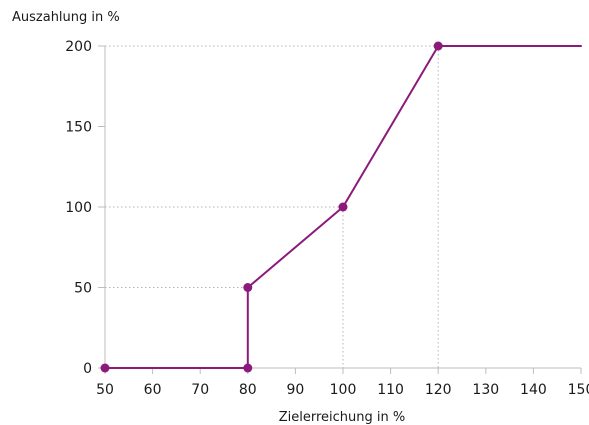  What do you see at coordinates (578, 390) in the screenshot?
I see `x-tick-label-150: 150` at bounding box center [578, 390].